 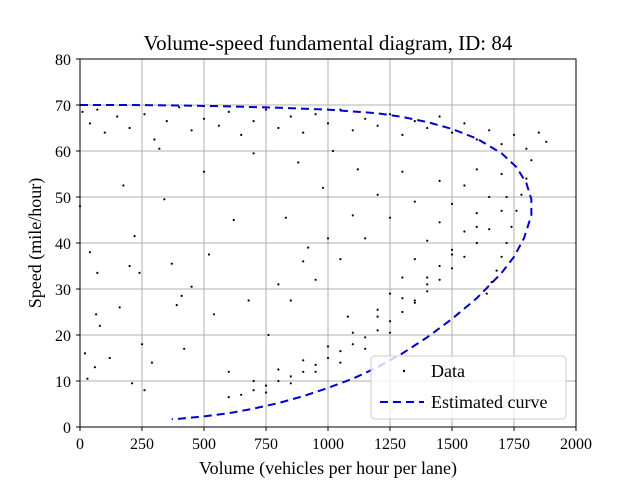 What do you see at coordinates (63, 152) in the screenshot?
I see `y-tick-label: 60` at bounding box center [63, 152].